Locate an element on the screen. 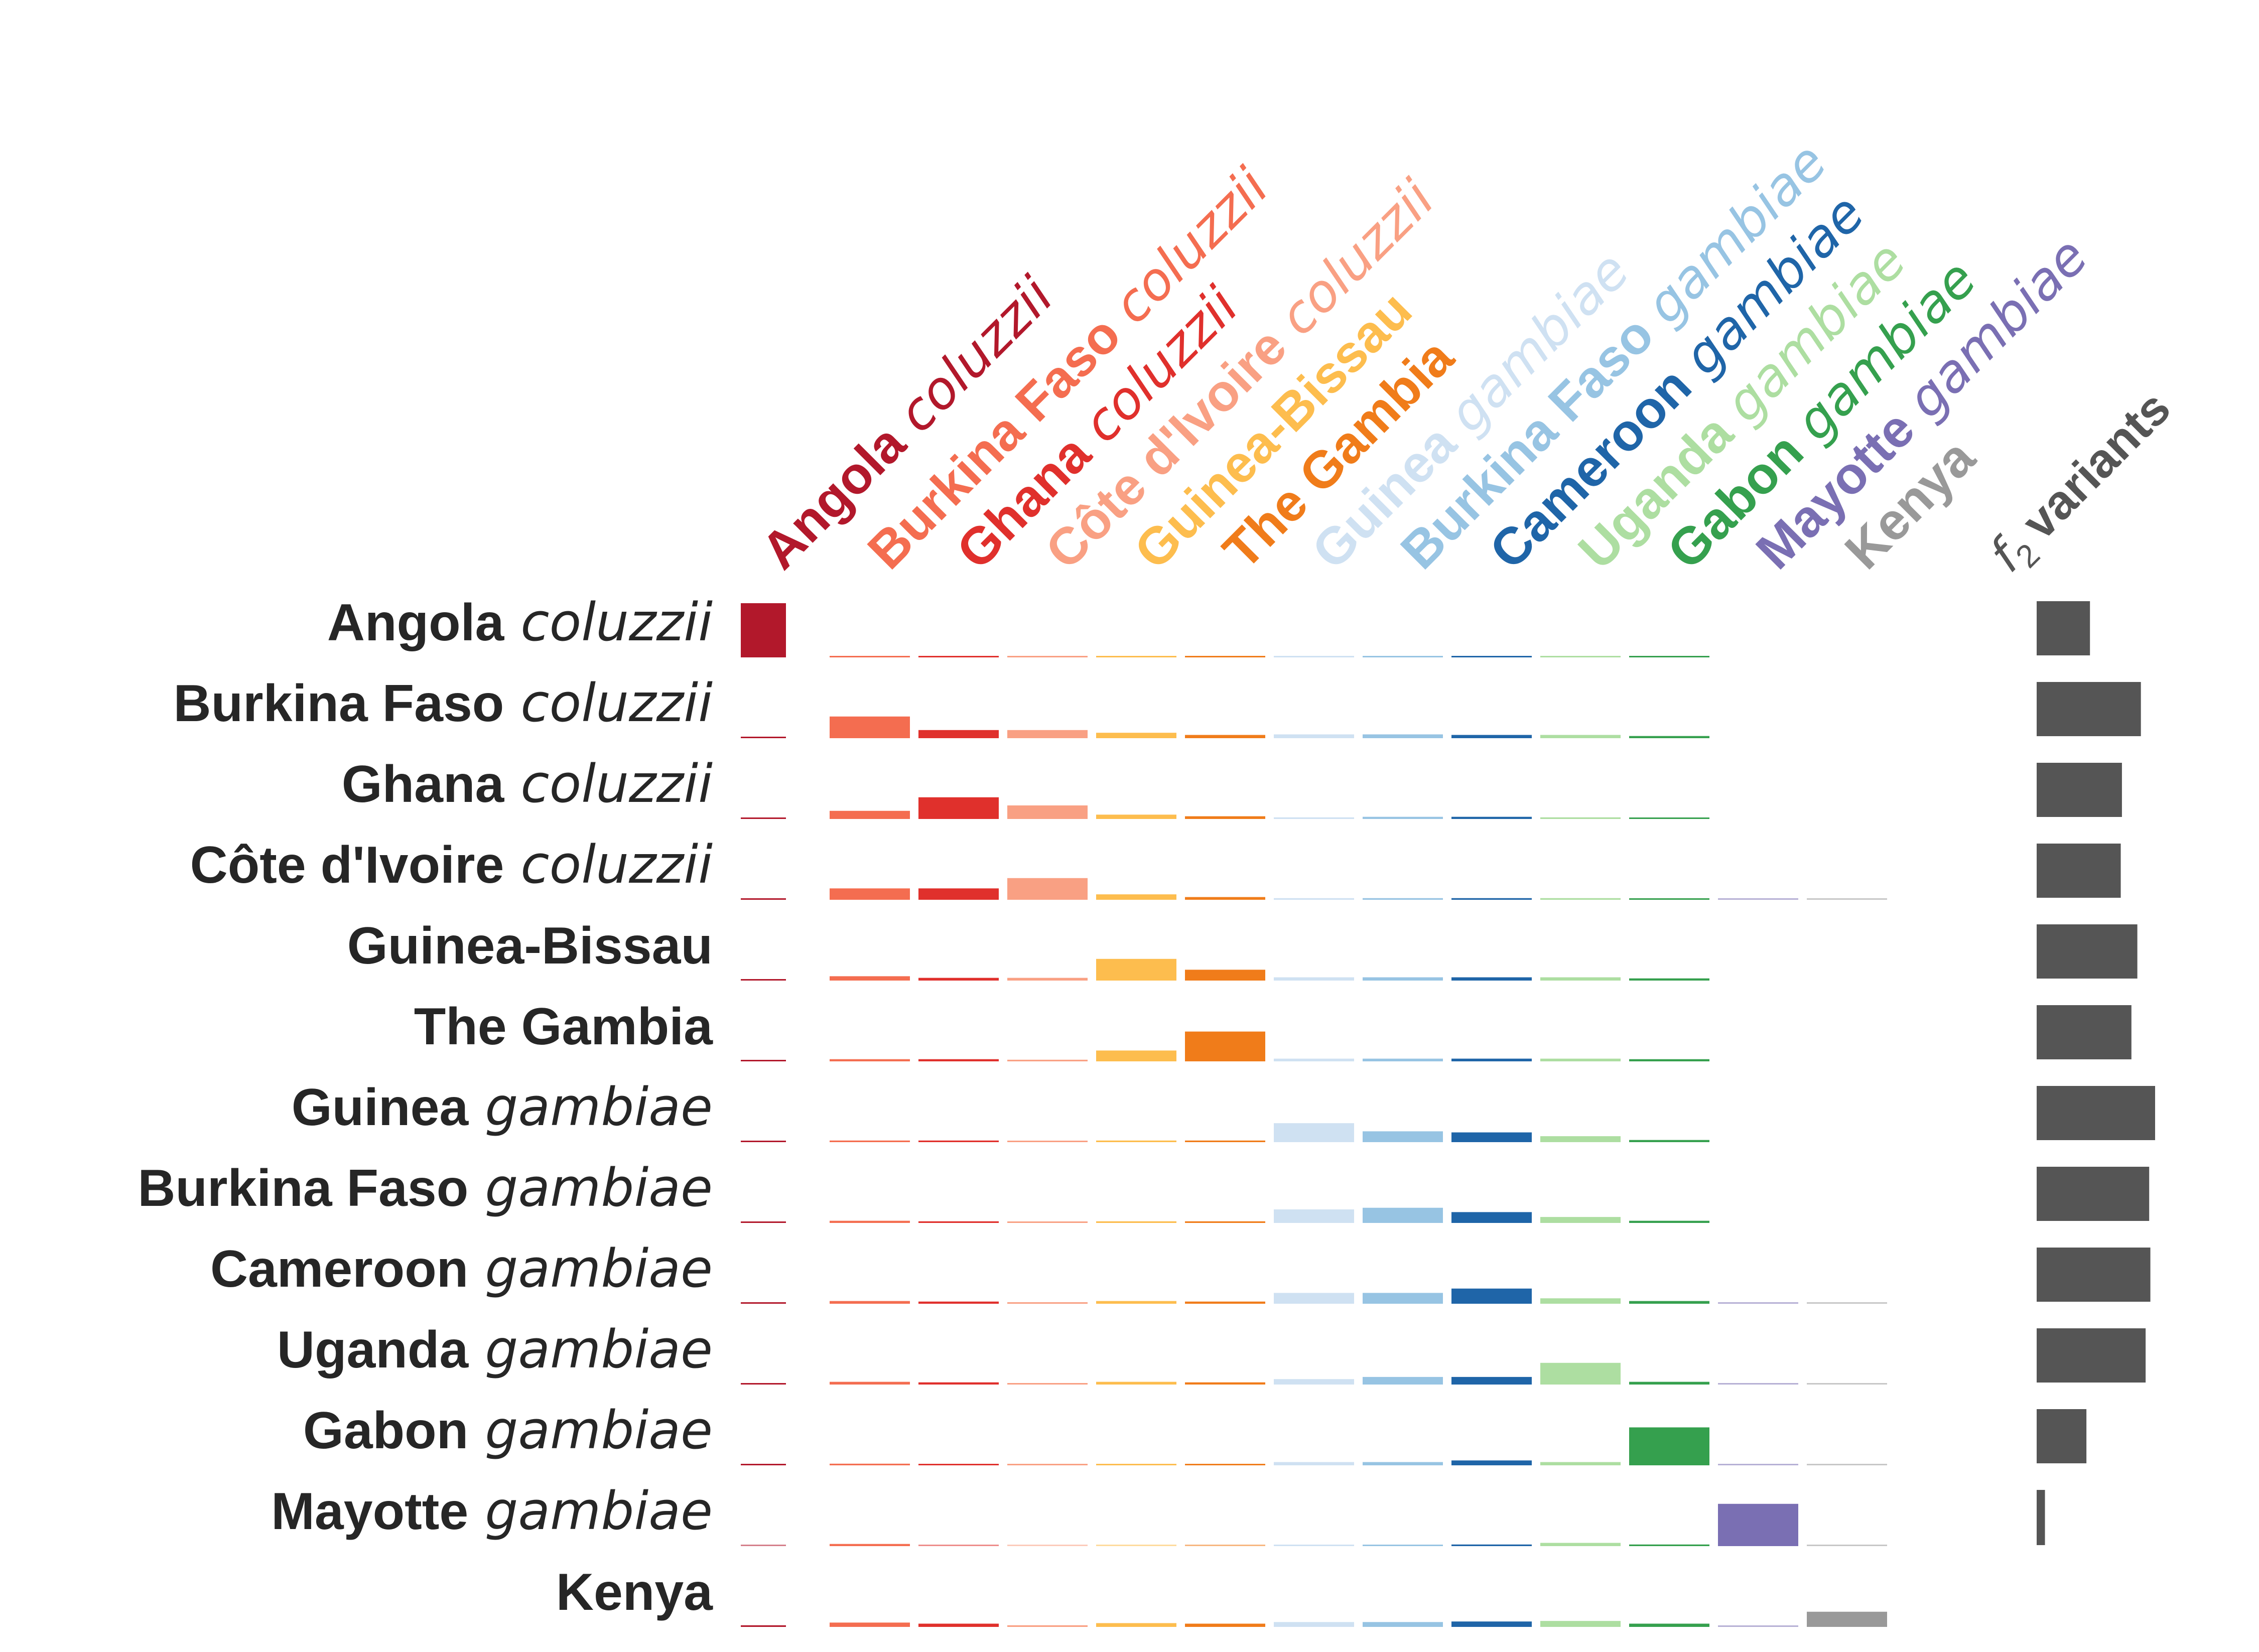 The width and height of the screenshot is (2259, 1652). row-label-name: Ghana is located at coordinates (423, 784).